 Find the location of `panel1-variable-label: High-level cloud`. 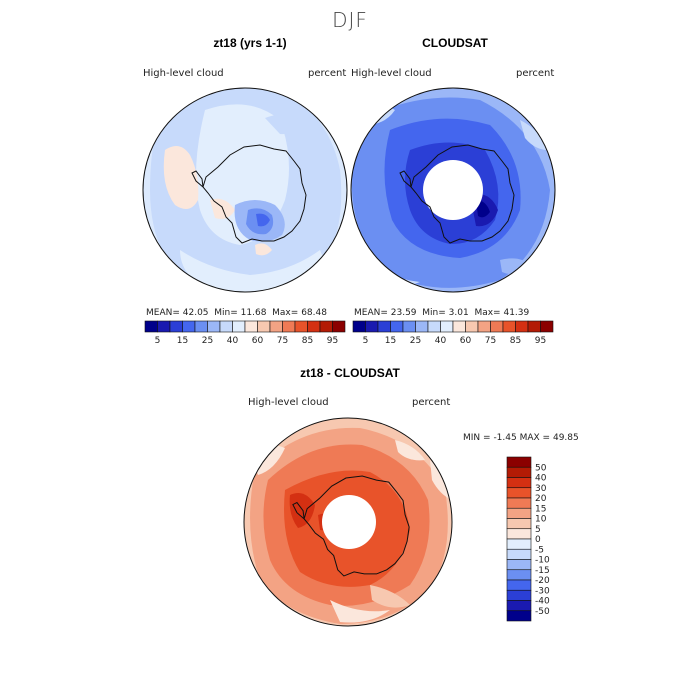

panel1-variable-label: High-level cloud is located at coordinates (183, 73).